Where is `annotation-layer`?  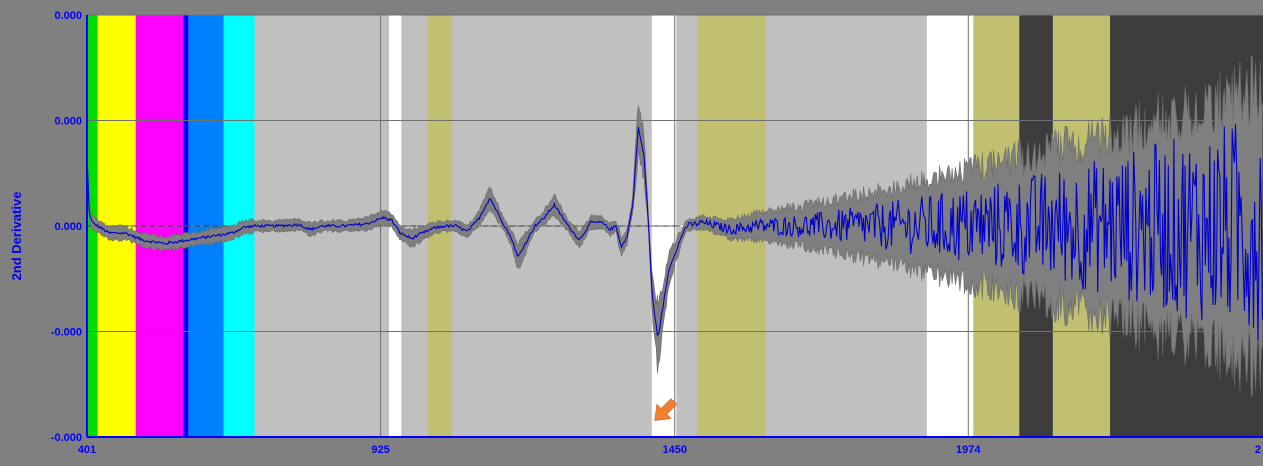
annotation-layer is located at coordinates (665, 409).